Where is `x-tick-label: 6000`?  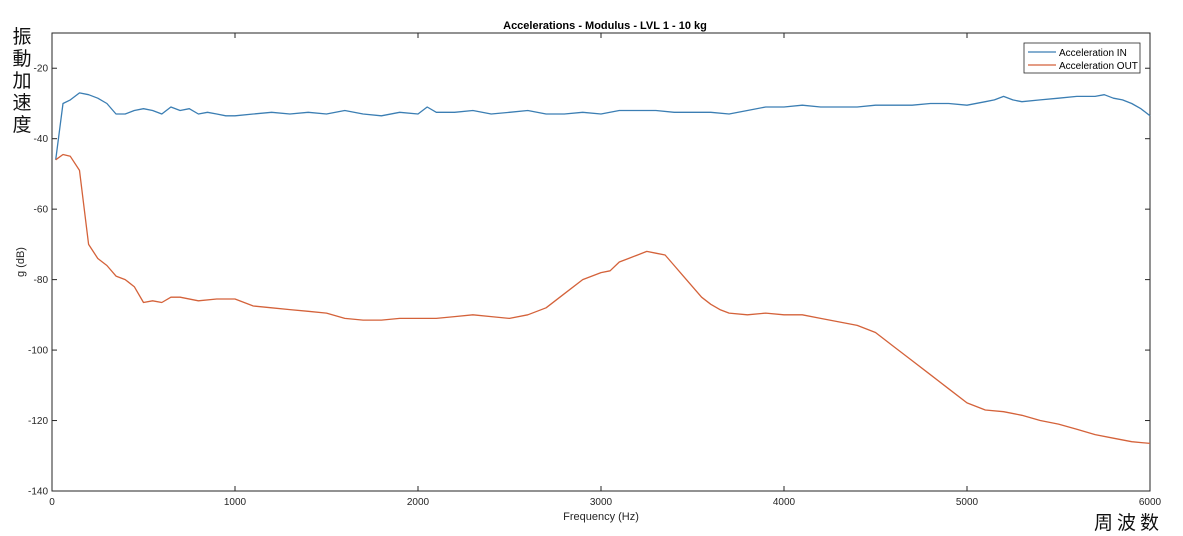
x-tick-label: 6000 is located at coordinates (1150, 502).